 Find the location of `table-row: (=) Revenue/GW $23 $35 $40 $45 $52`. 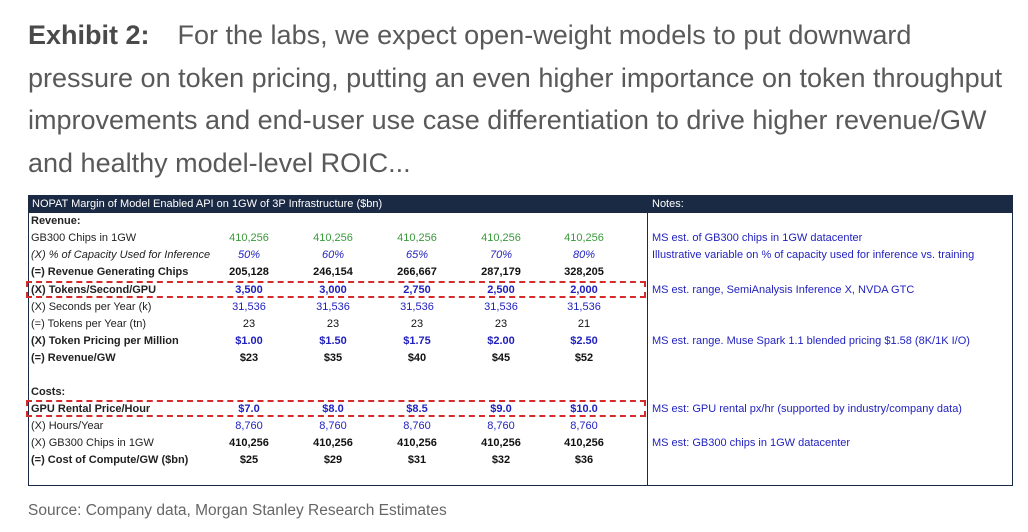

table-row: (=) Revenue/GW $23 $35 $40 $45 $52 is located at coordinates (338, 358).